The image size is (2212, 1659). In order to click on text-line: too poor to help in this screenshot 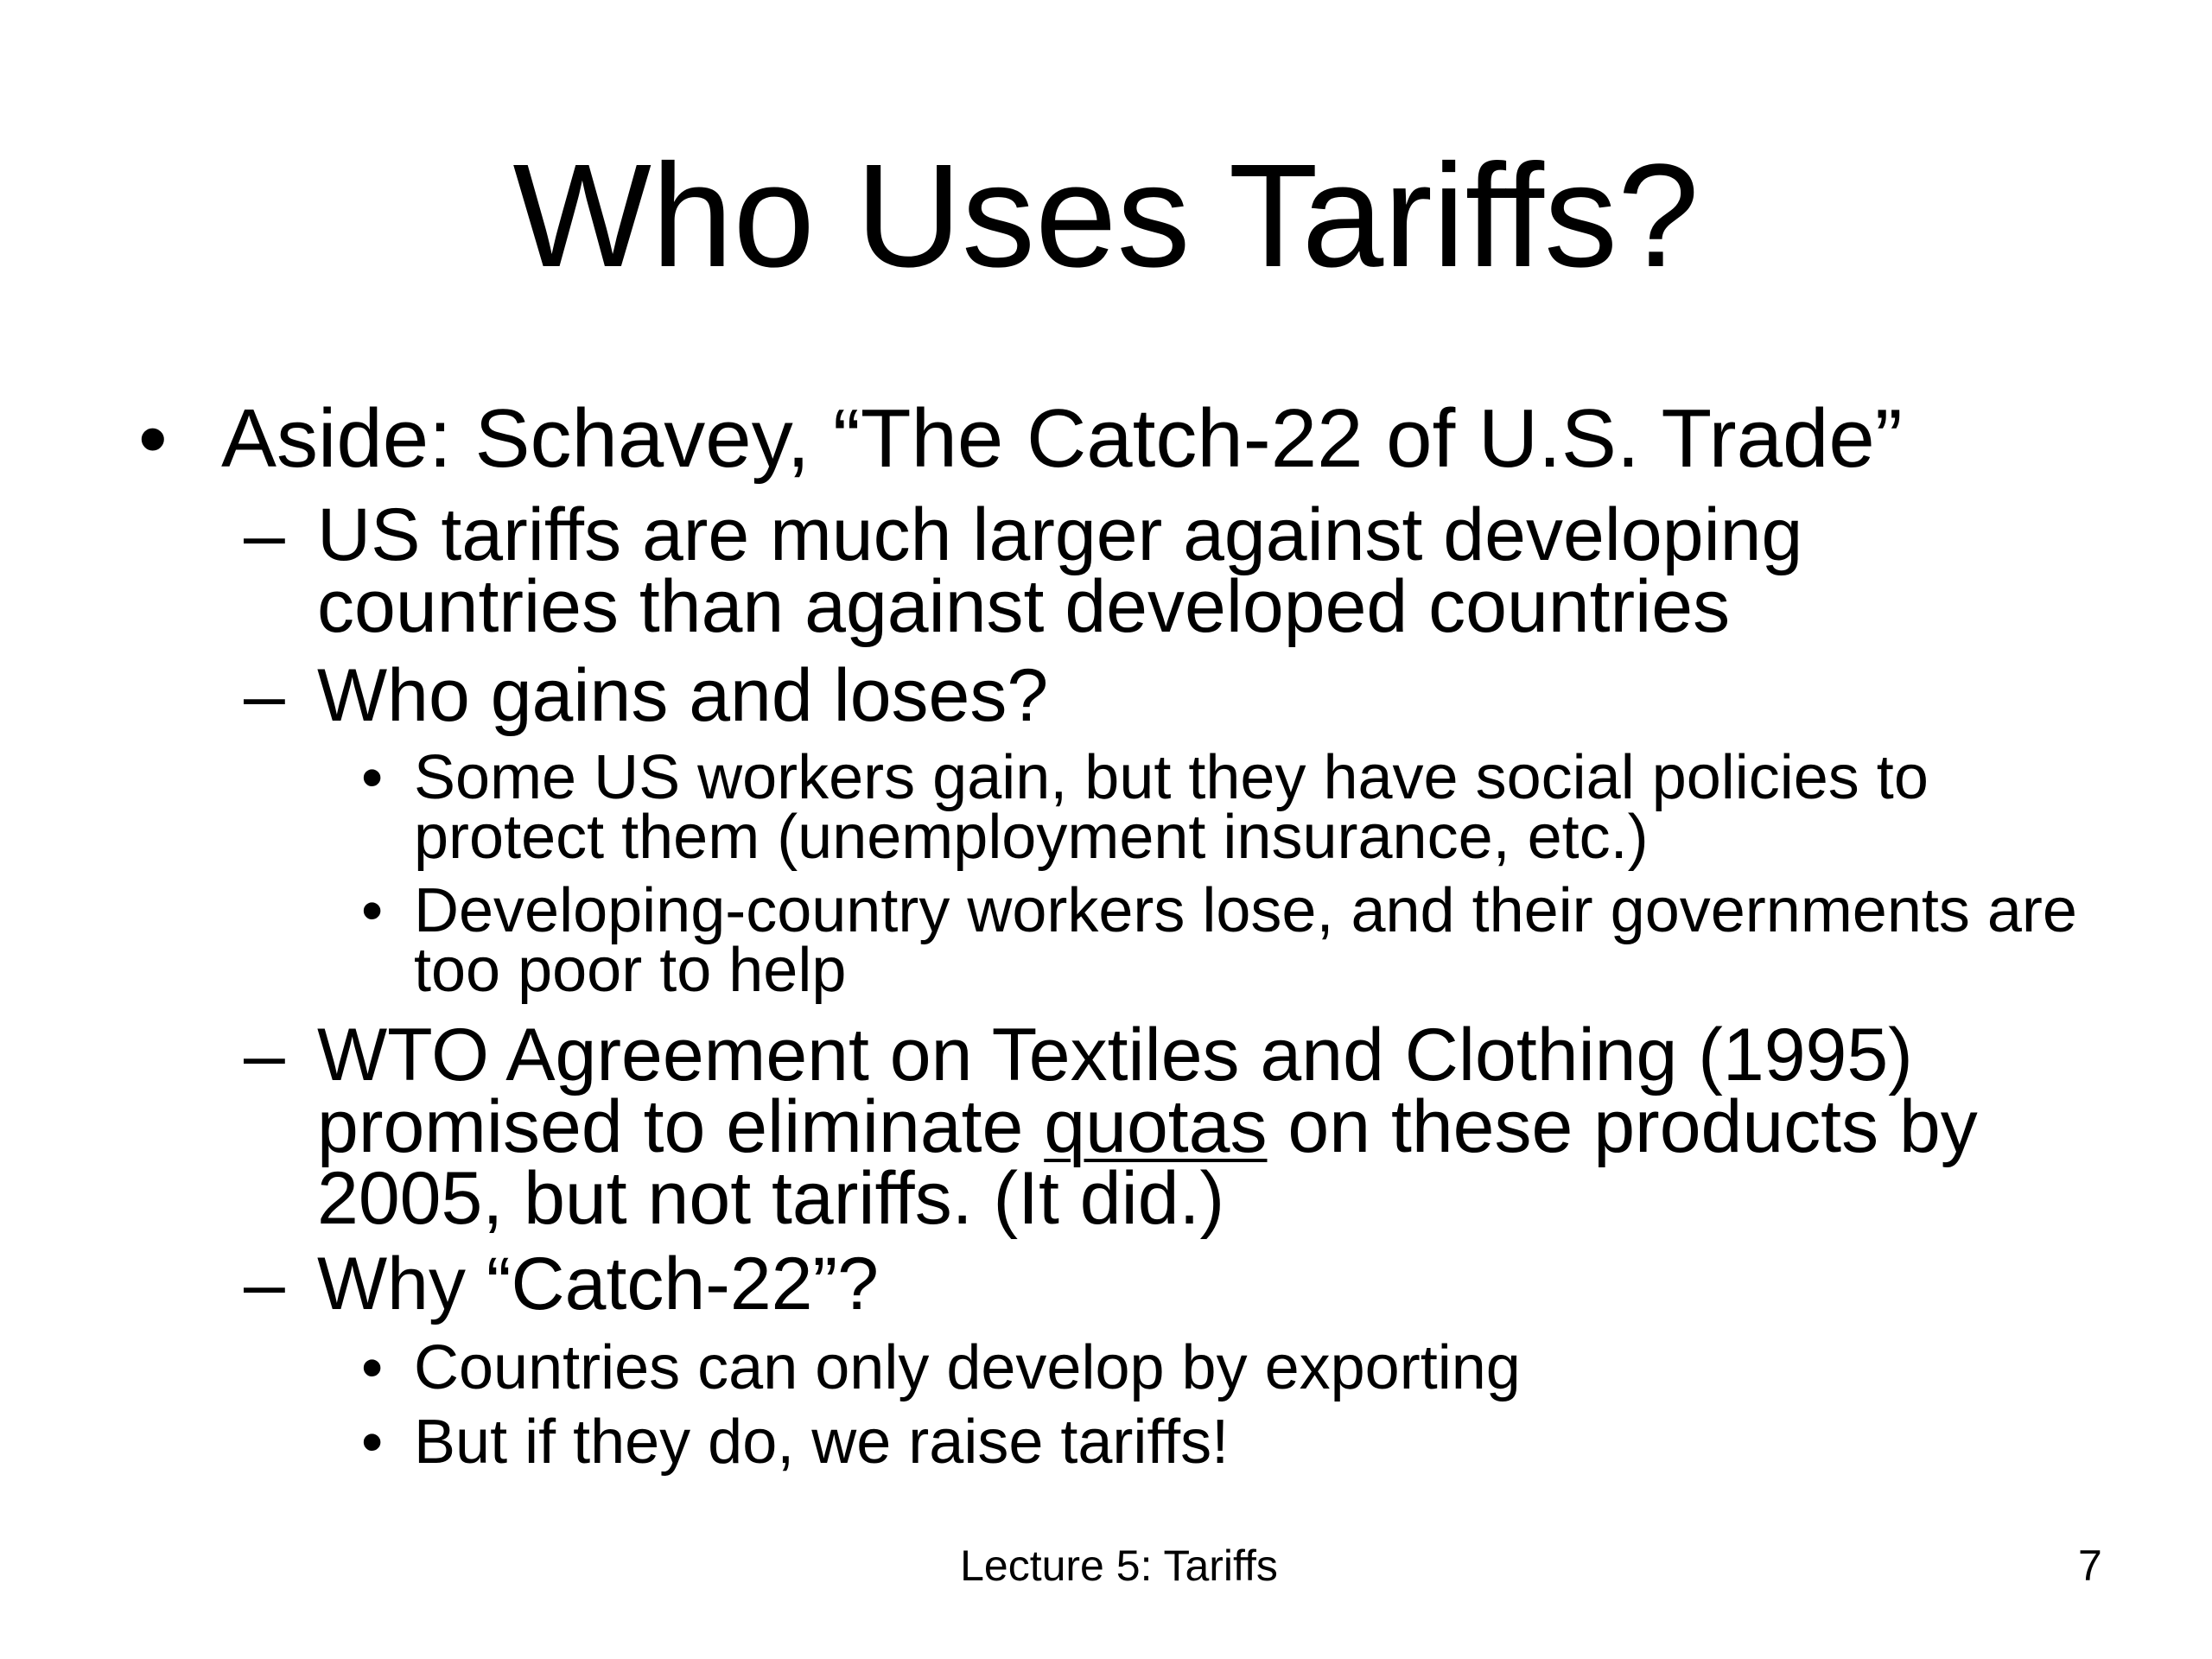, I will do `click(630, 970)`.